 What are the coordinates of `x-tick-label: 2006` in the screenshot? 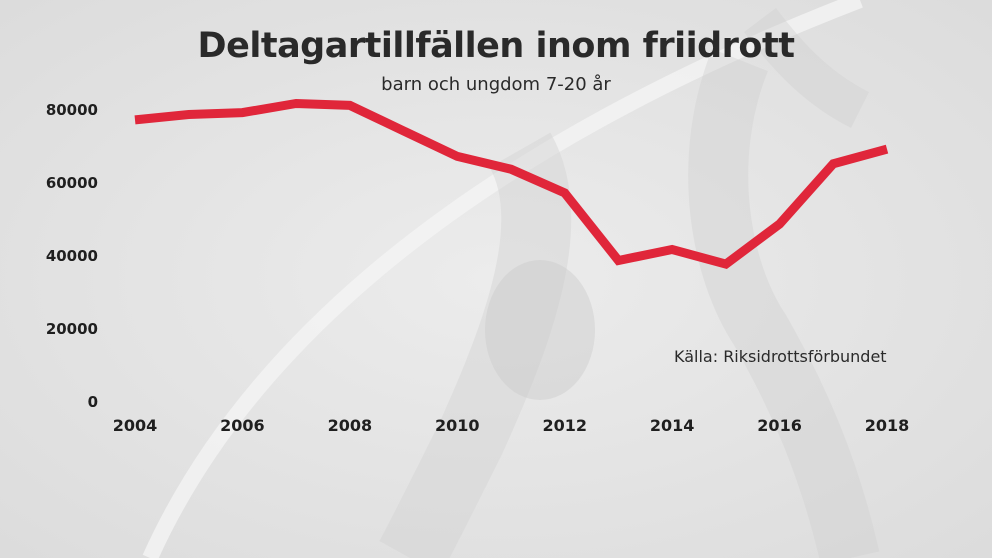 It's located at (242, 425).